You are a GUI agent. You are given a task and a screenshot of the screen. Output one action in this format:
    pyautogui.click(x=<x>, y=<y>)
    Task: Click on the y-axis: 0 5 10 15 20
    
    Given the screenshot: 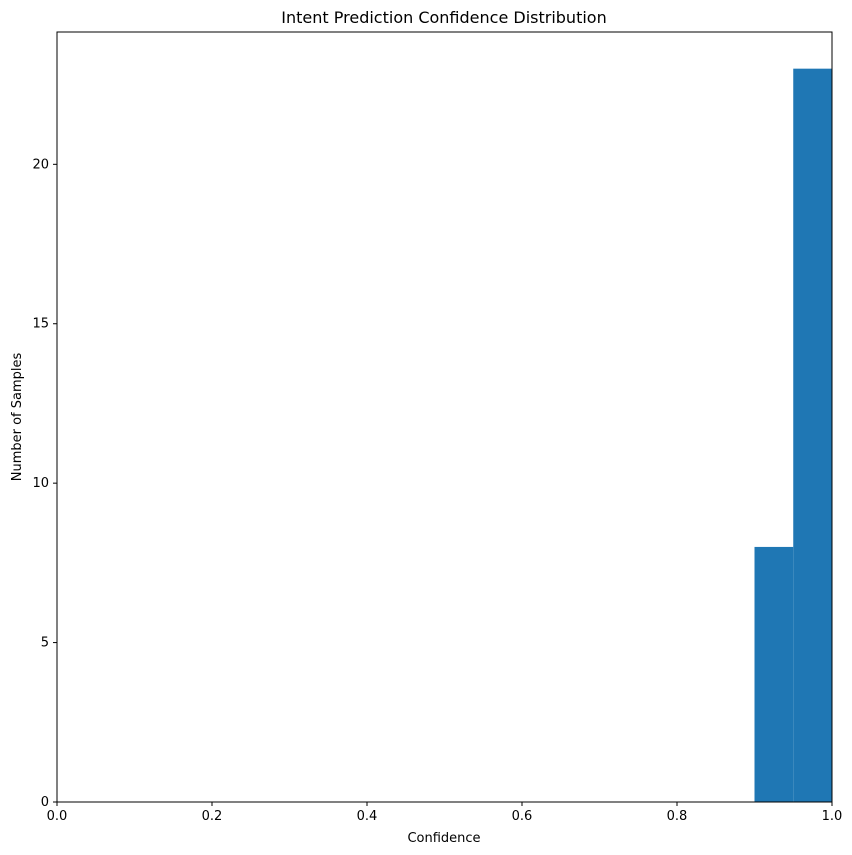 What is the action you would take?
    pyautogui.click(x=44, y=483)
    